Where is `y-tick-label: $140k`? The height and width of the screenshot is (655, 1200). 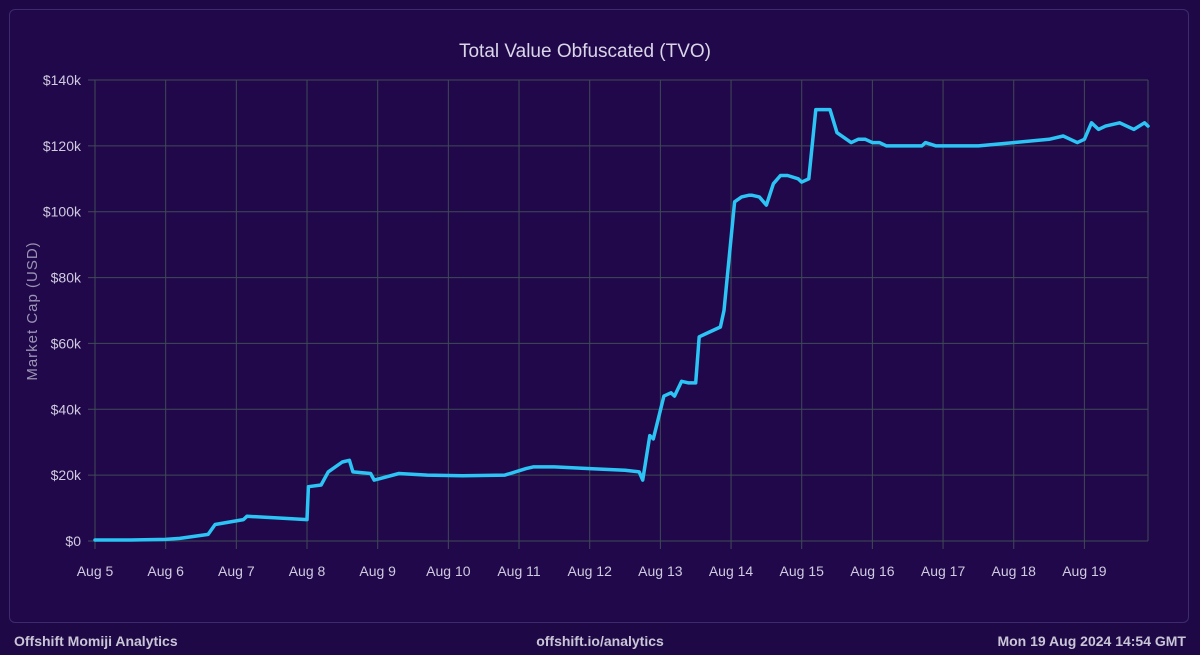
y-tick-label: $140k is located at coordinates (62, 80).